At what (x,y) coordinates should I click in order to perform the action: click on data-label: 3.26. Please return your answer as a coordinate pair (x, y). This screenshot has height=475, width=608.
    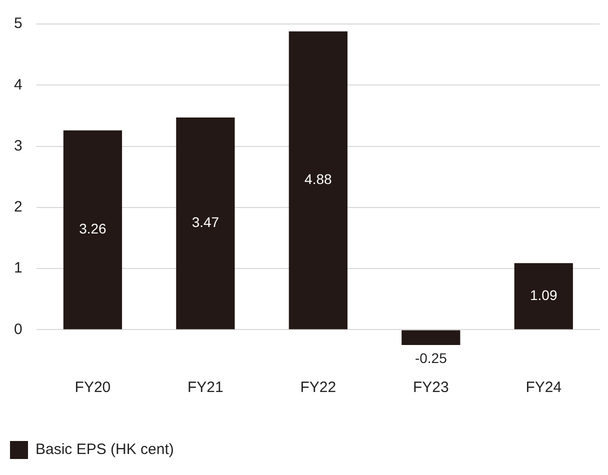
    Looking at the image, I should click on (93, 228).